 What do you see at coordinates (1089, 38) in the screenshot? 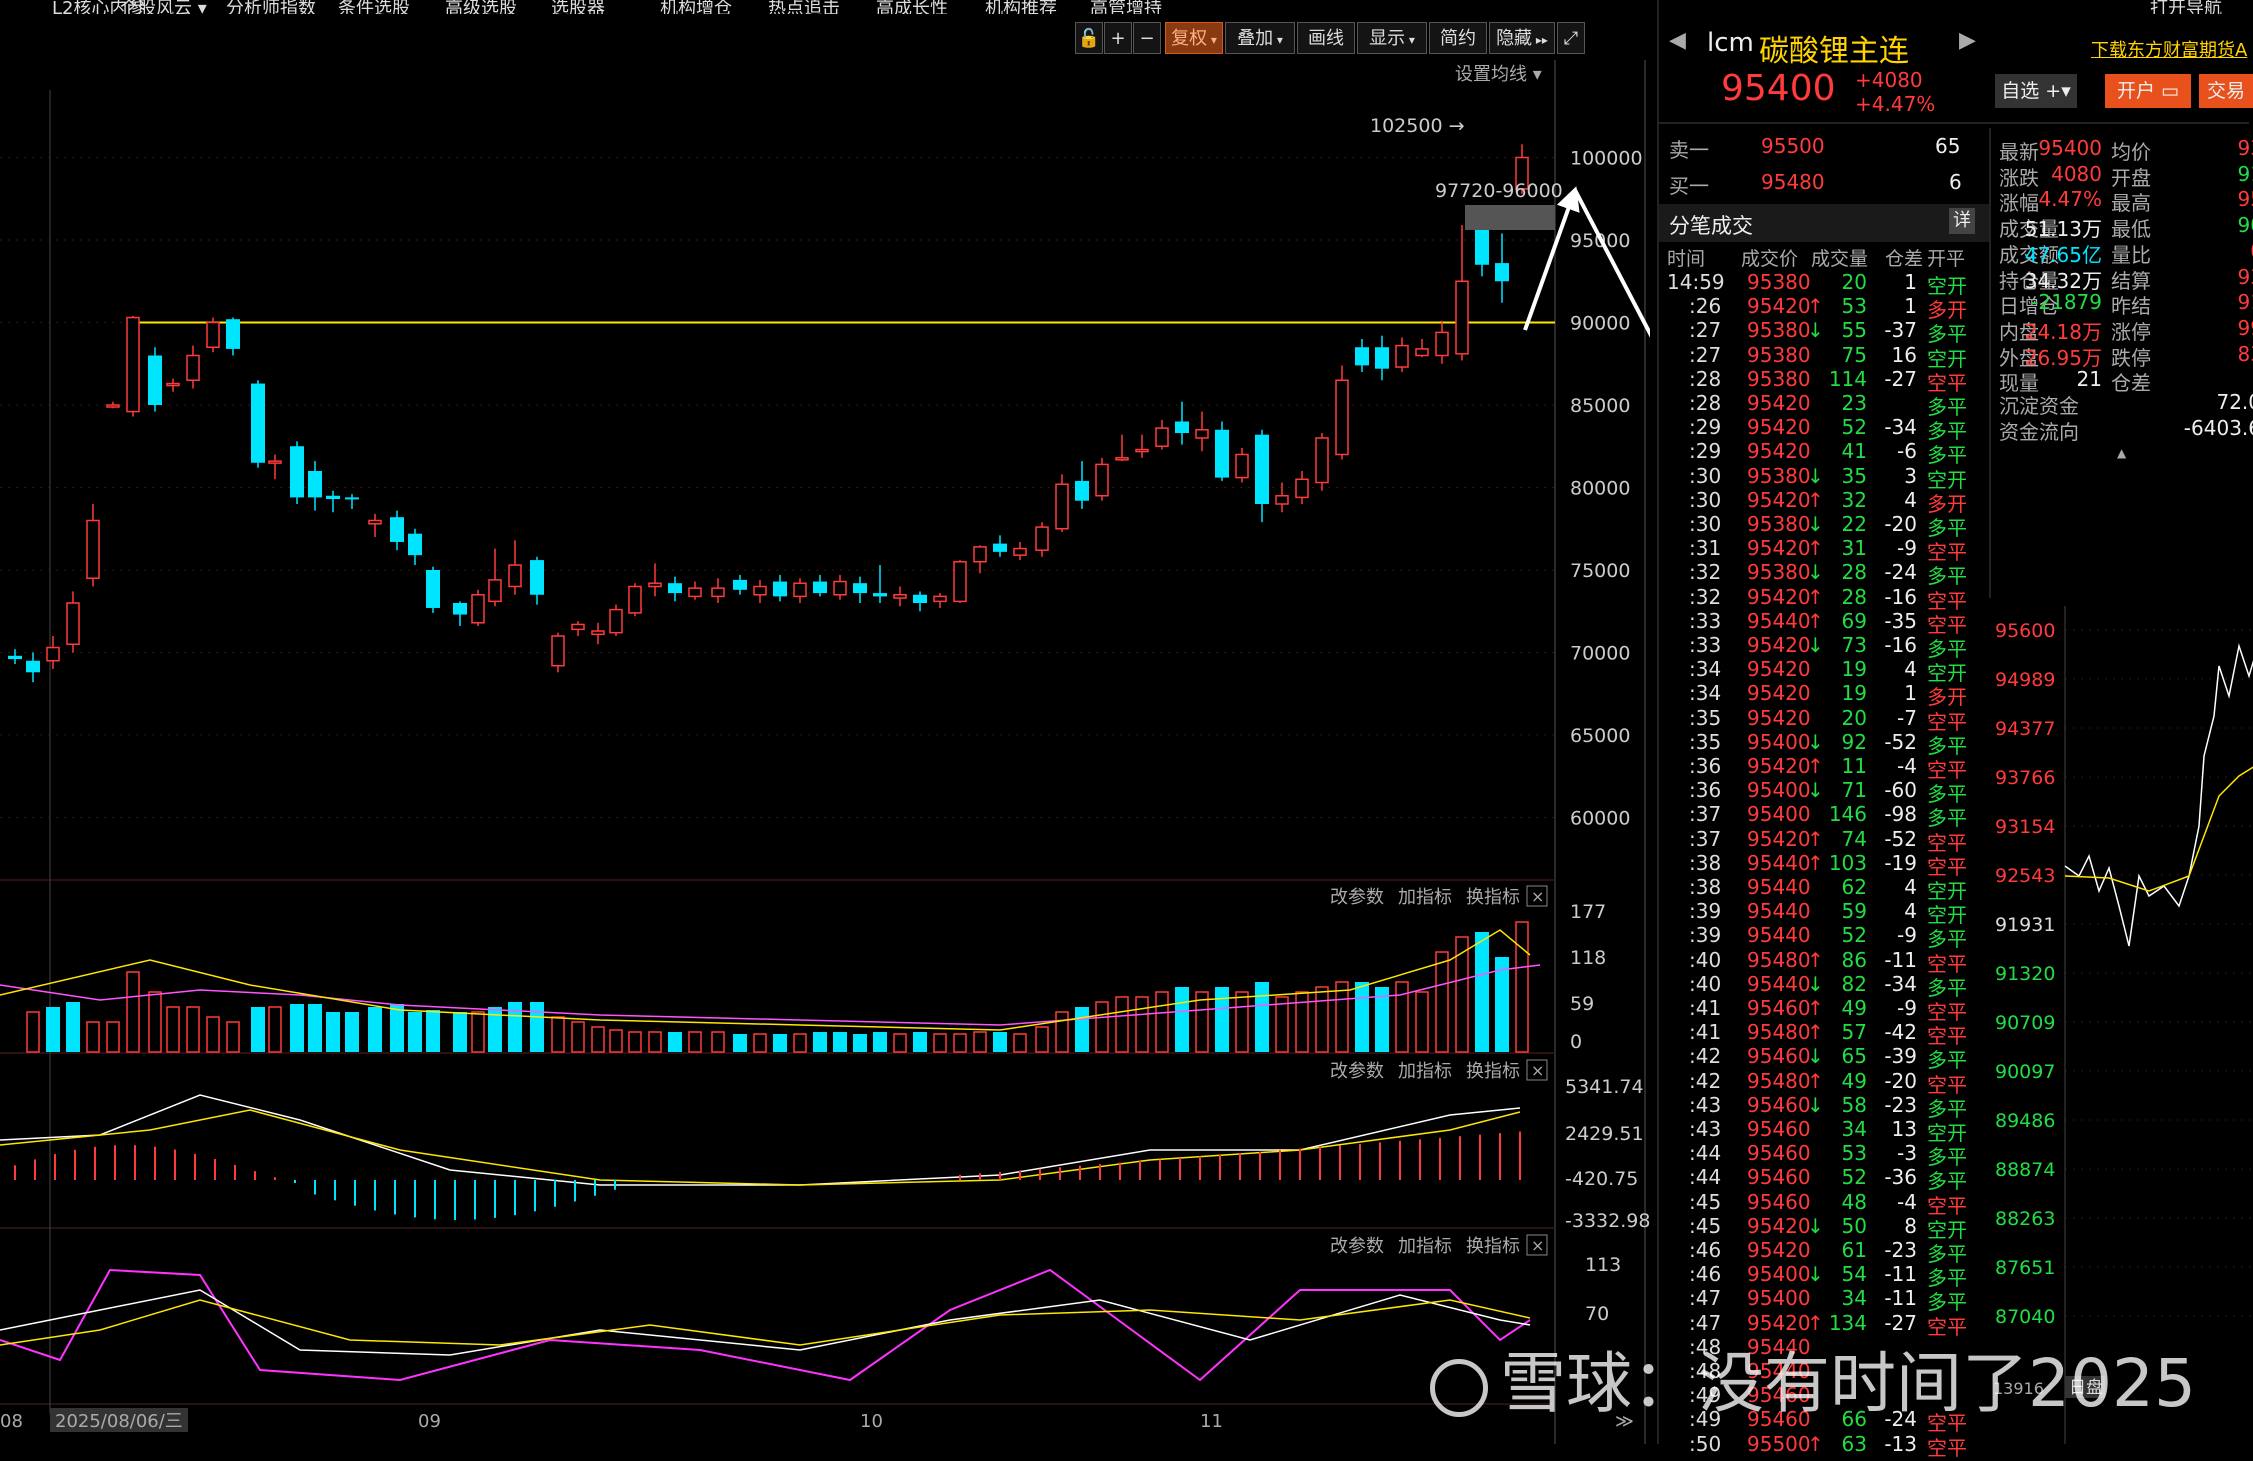
I see `lock-icon: 🔓` at bounding box center [1089, 38].